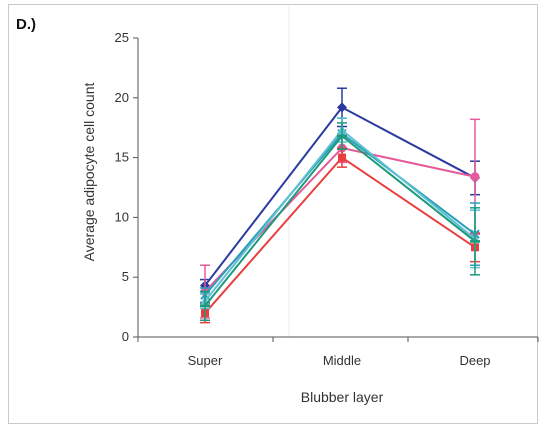 Image resolution: width=544 pixels, height=431 pixels. Describe the element at coordinates (342, 397) in the screenshot. I see `x-axis-title: Blubber layer` at that location.